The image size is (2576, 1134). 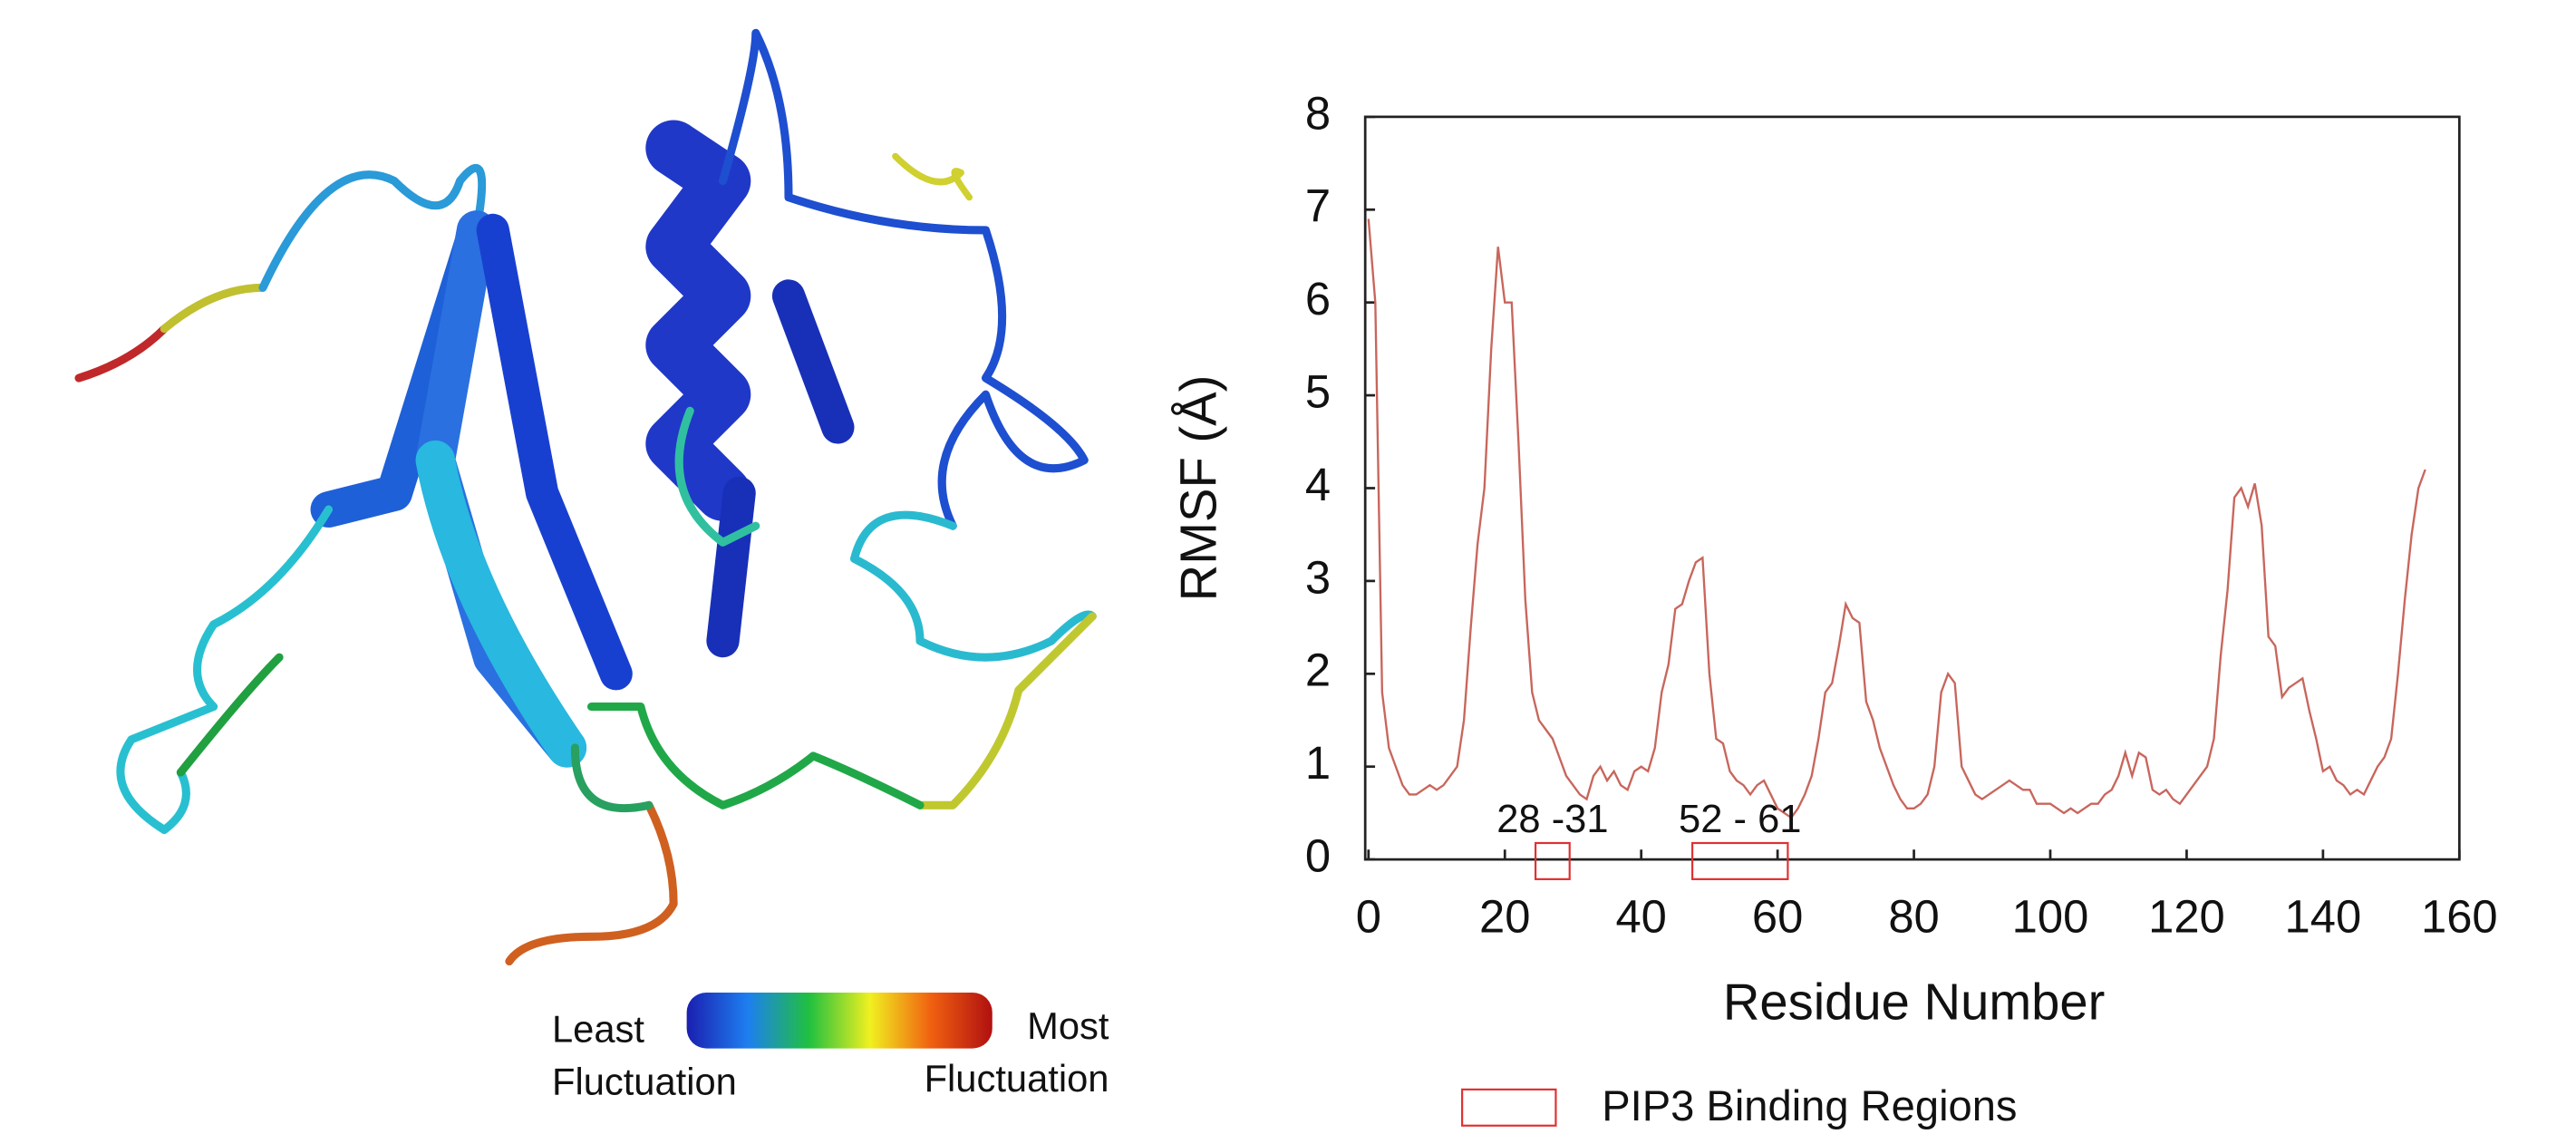 What do you see at coordinates (1809, 1105) in the screenshot?
I see `legend-label: PIP3 Binding Regions` at bounding box center [1809, 1105].